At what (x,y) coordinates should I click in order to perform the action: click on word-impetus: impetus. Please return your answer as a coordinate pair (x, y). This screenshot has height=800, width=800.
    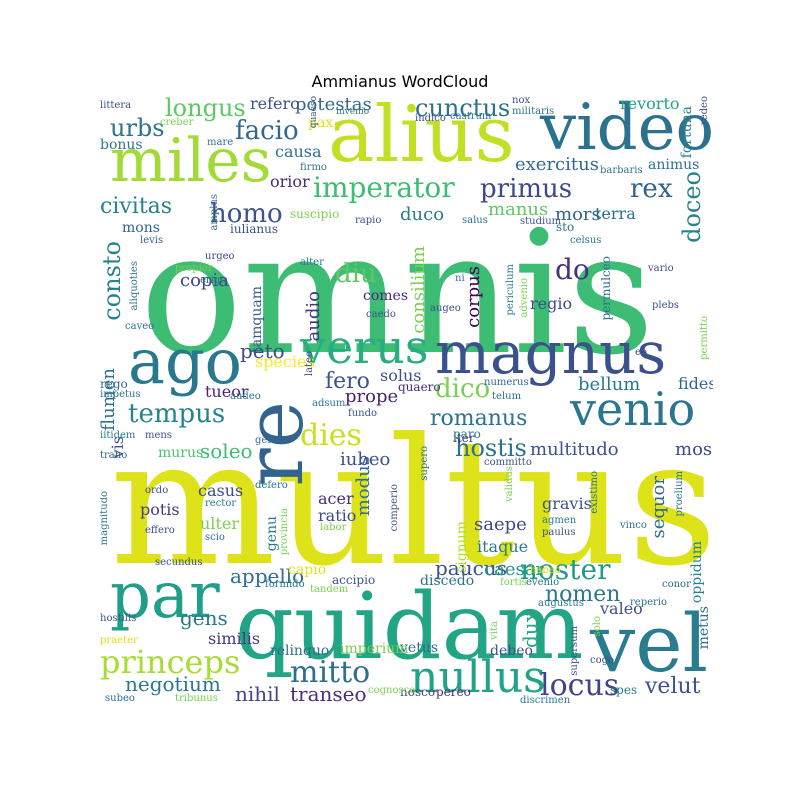
    Looking at the image, I should click on (120, 394).